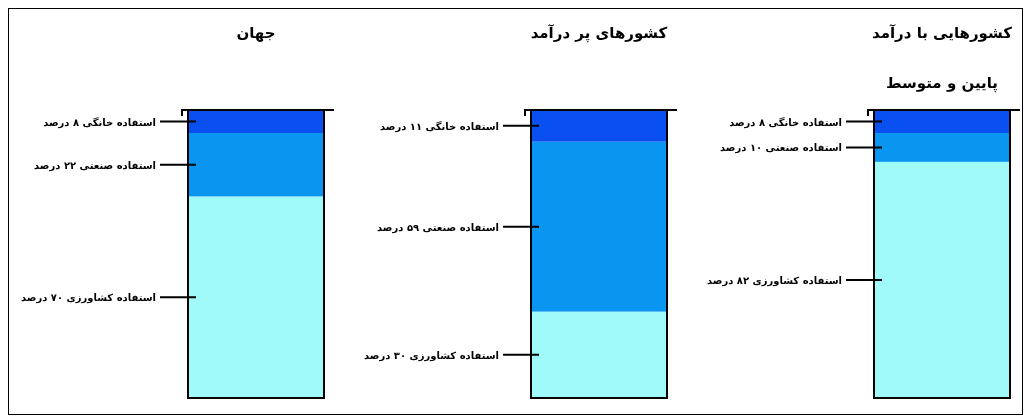 The width and height of the screenshot is (1029, 419). Describe the element at coordinates (431, 355) in the screenshot. I see `data-label: استفاده کشاورزی ۳۰ درصد` at that location.